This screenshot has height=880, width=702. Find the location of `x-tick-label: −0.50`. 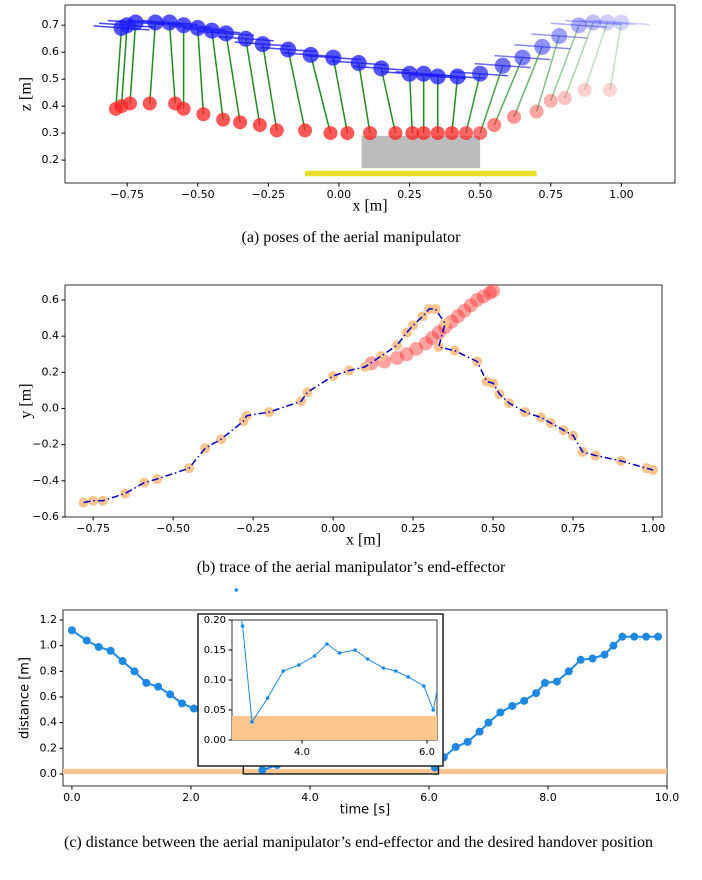

x-tick-label: −0.50 is located at coordinates (198, 194).